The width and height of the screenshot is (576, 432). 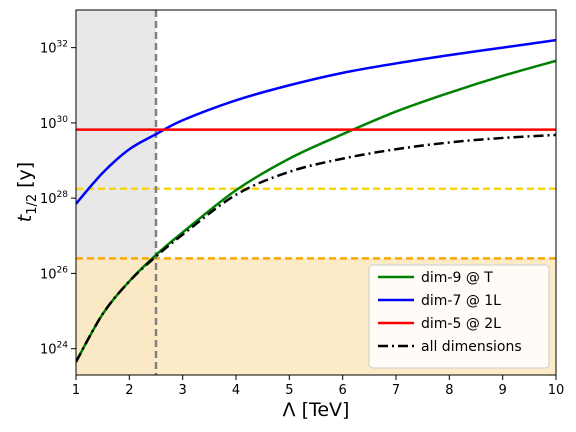 What do you see at coordinates (461, 324) in the screenshot?
I see `legend-label-dim-5-2l: dim-5 @ 2L` at bounding box center [461, 324].